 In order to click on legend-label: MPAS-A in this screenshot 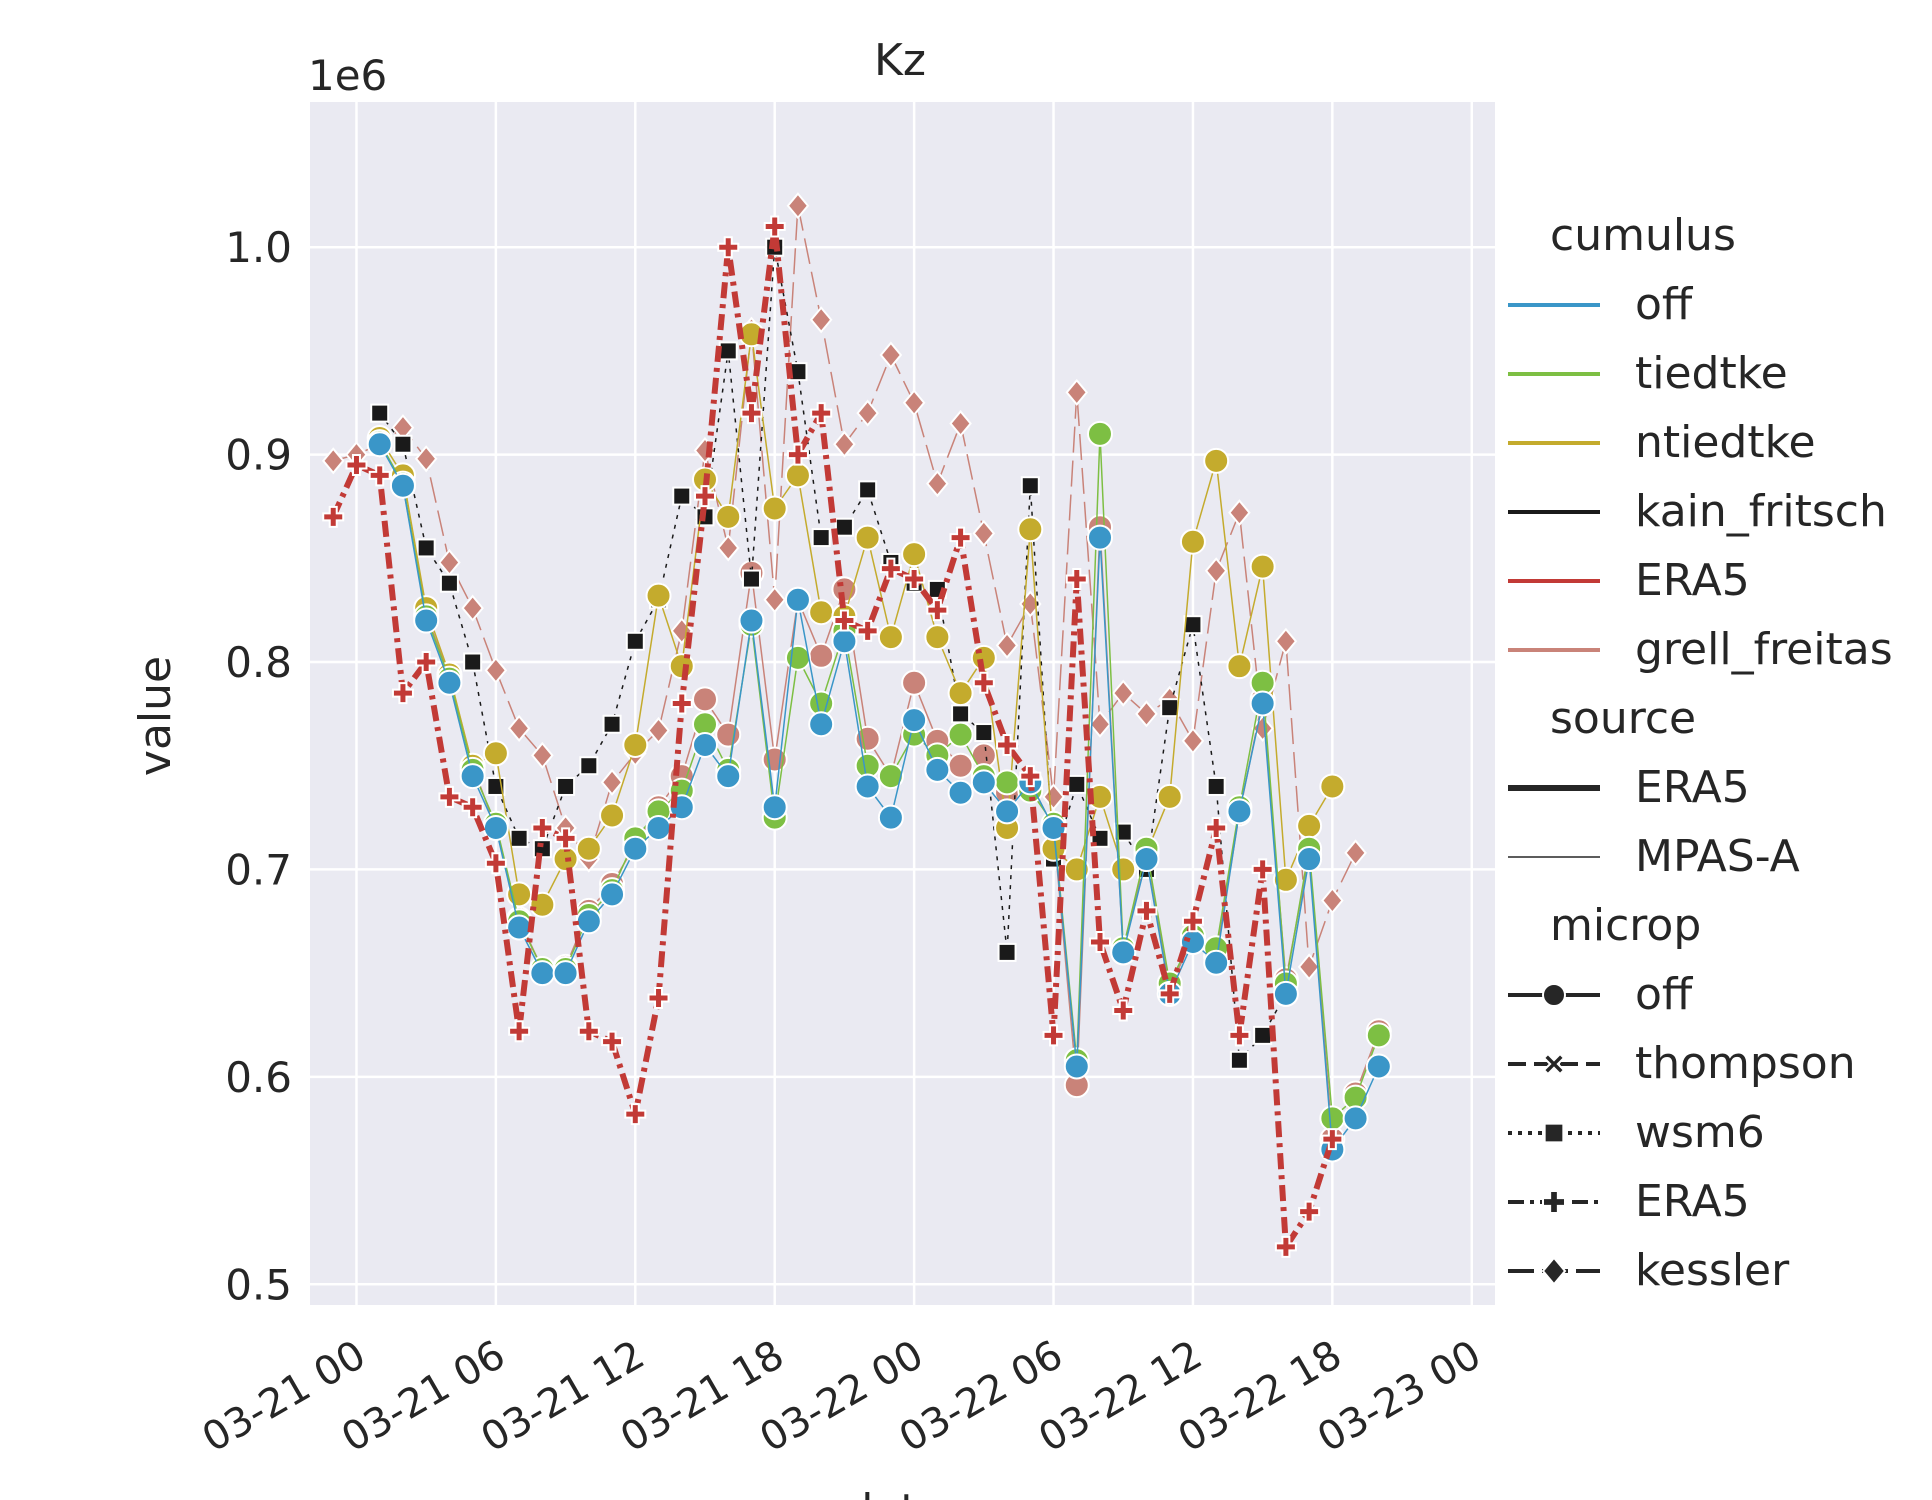, I will do `click(1717, 856)`.